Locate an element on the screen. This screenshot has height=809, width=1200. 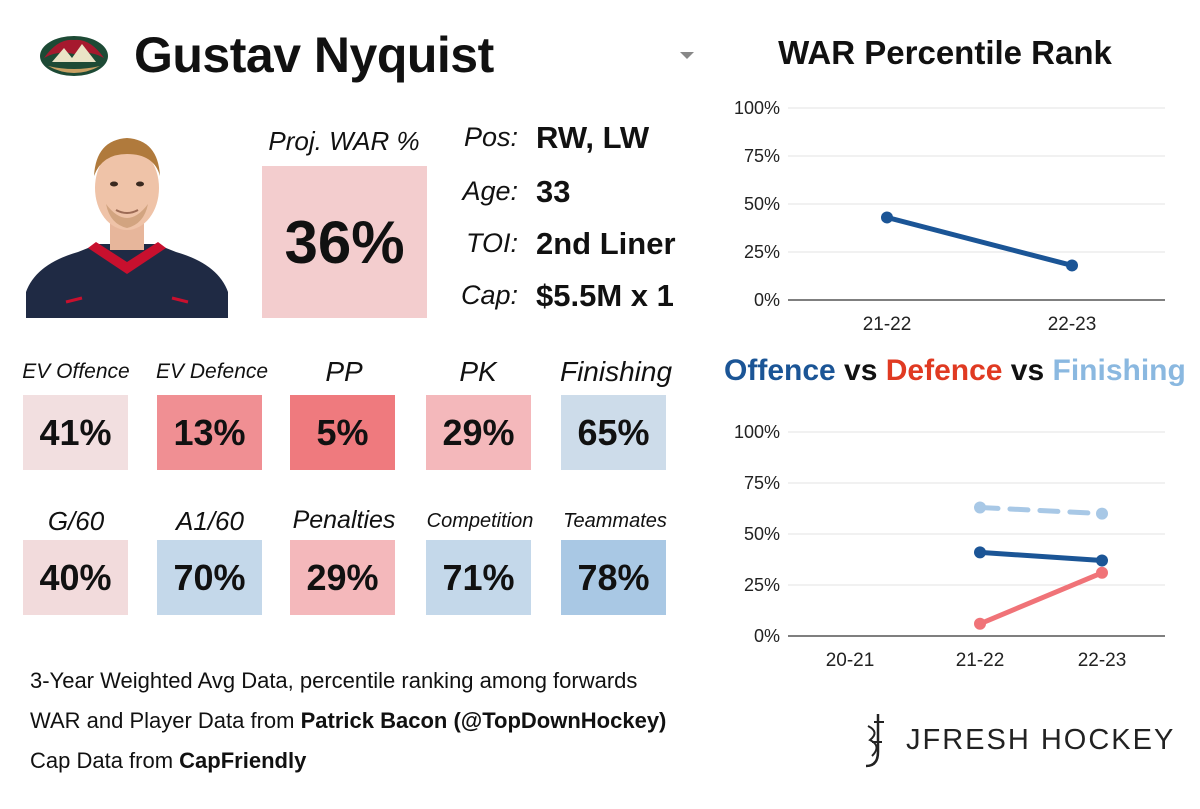
chart2-series-line-defence is located at coordinates (1041, 598).